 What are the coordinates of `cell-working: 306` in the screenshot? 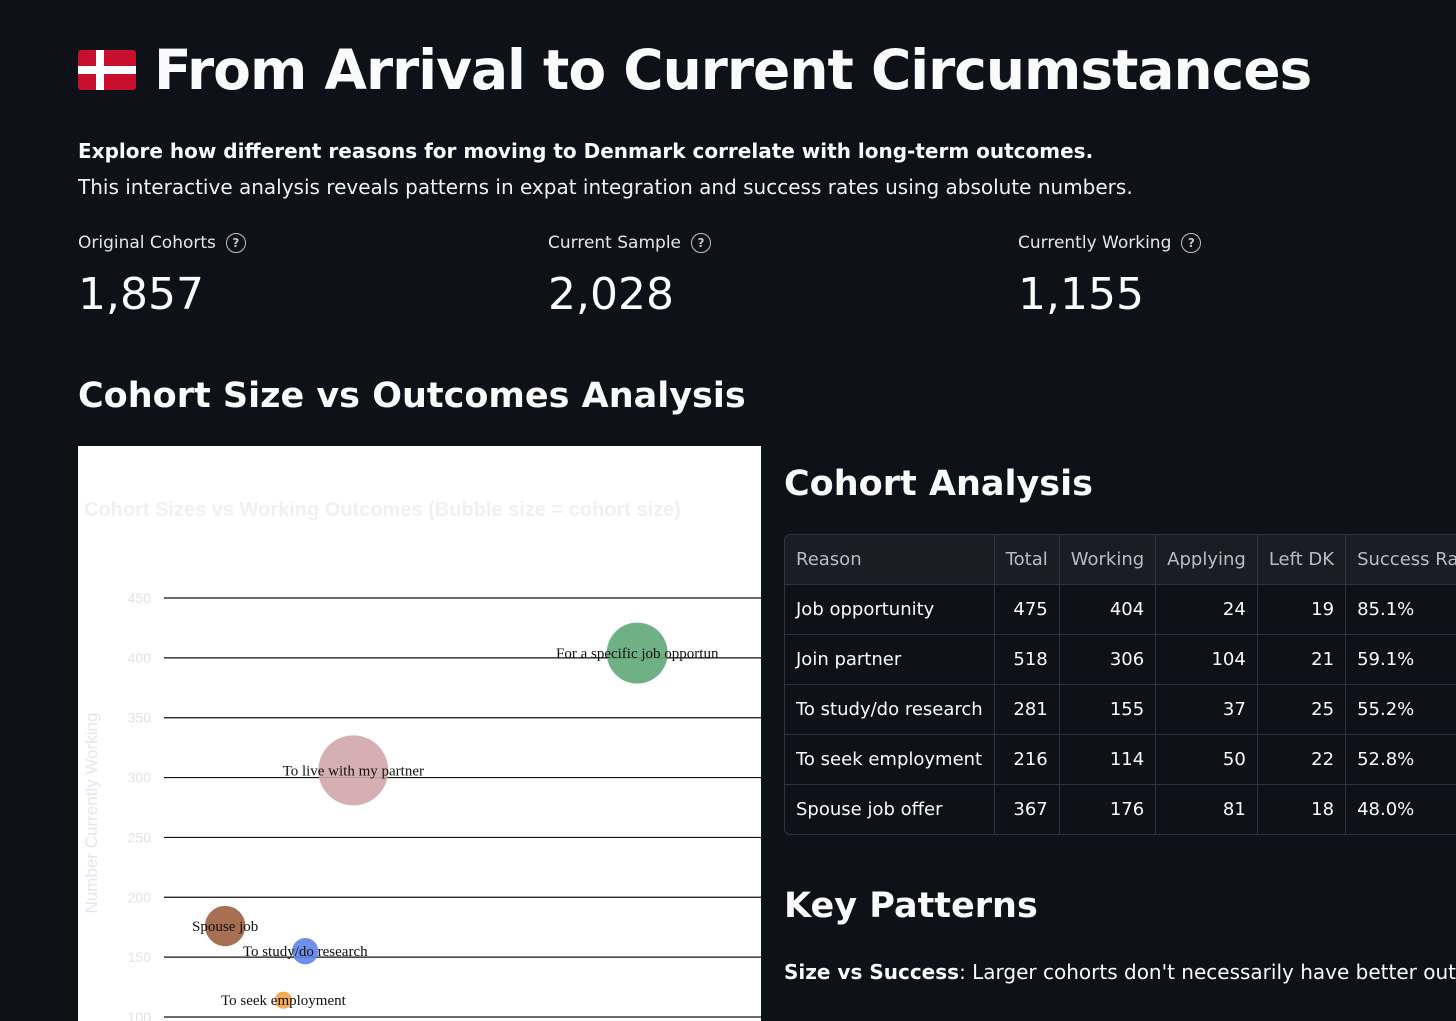 It's located at (1108, 659).